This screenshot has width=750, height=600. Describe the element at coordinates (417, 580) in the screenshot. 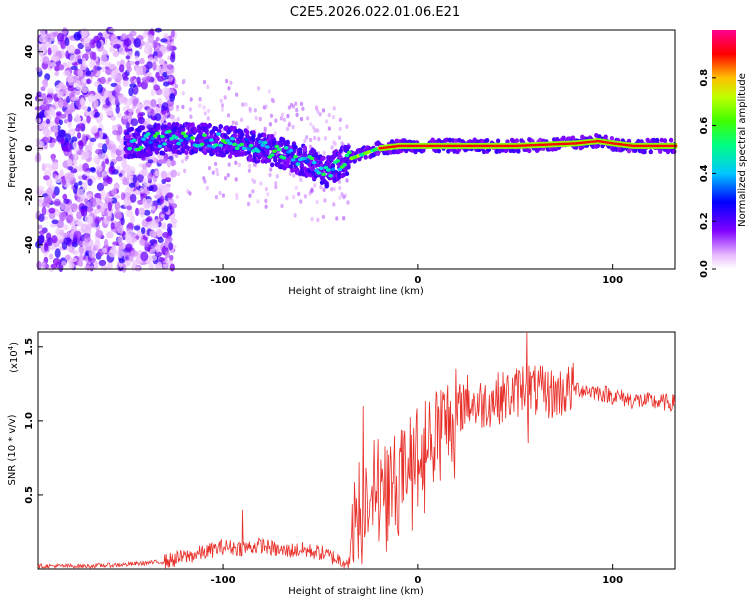

I see `snr-xtick-label: 0` at that location.